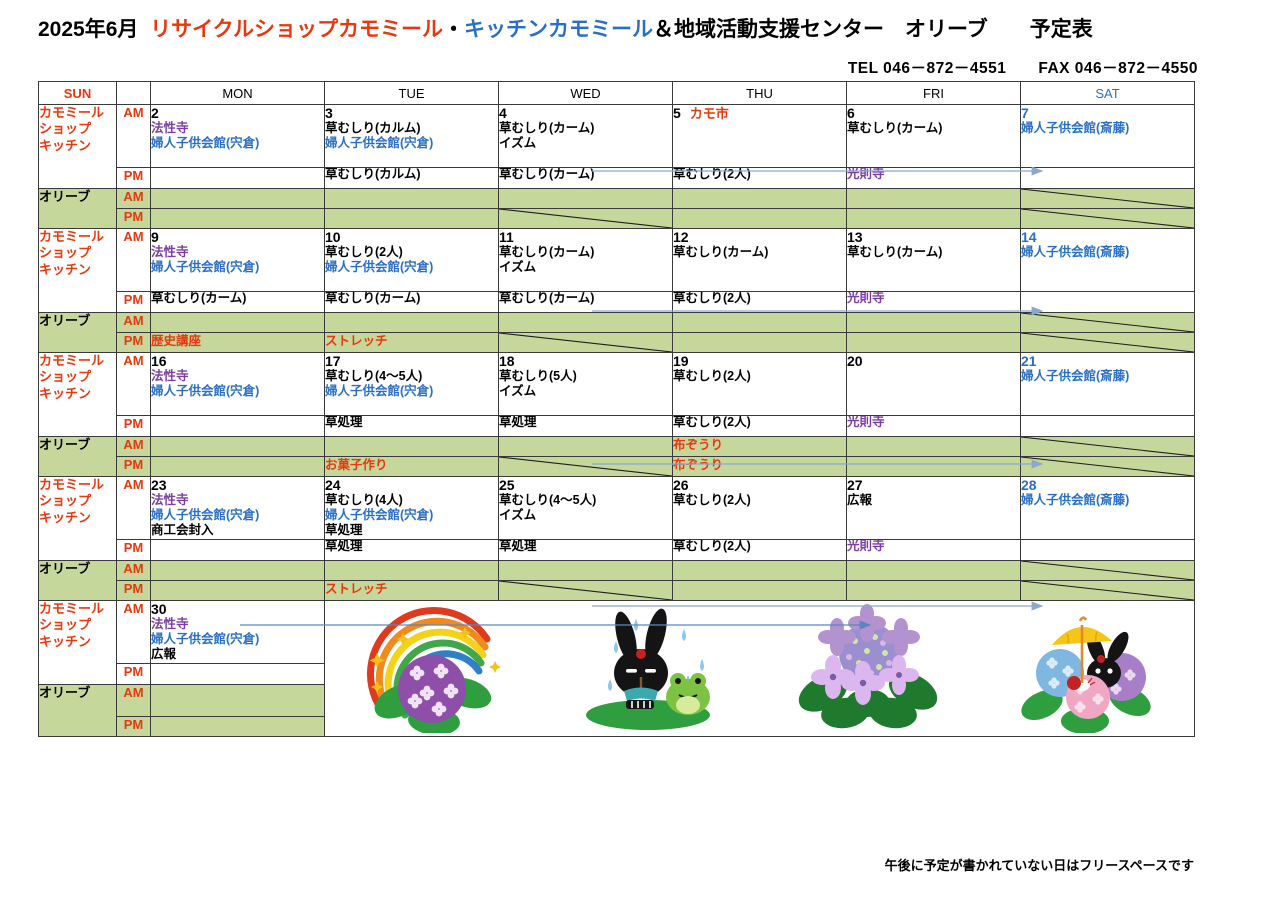 Image resolution: width=1280 pixels, height=905 pixels. I want to click on day-cell-am: 17 草むしり(4〜5人) 婦人子供会館(宍倉), so click(411, 384).